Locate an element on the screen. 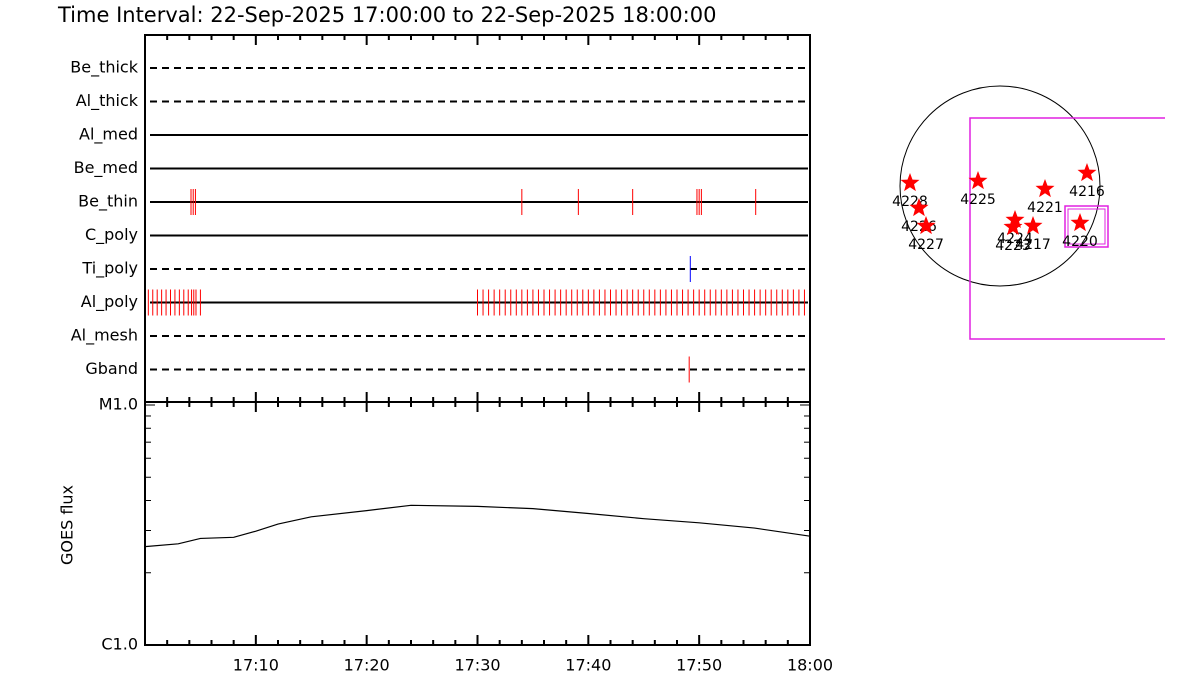  region-label: 4221 is located at coordinates (1045, 208).